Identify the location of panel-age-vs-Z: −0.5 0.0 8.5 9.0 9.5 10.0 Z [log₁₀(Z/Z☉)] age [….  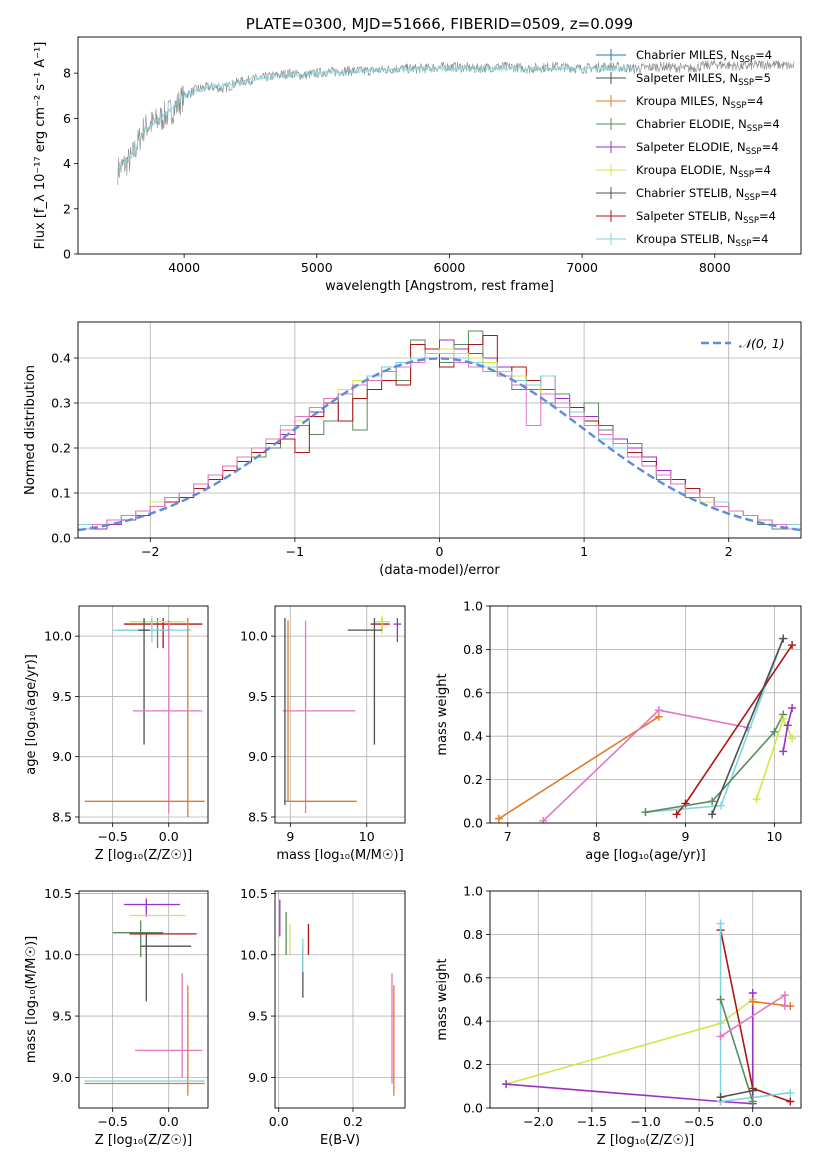
(116, 734).